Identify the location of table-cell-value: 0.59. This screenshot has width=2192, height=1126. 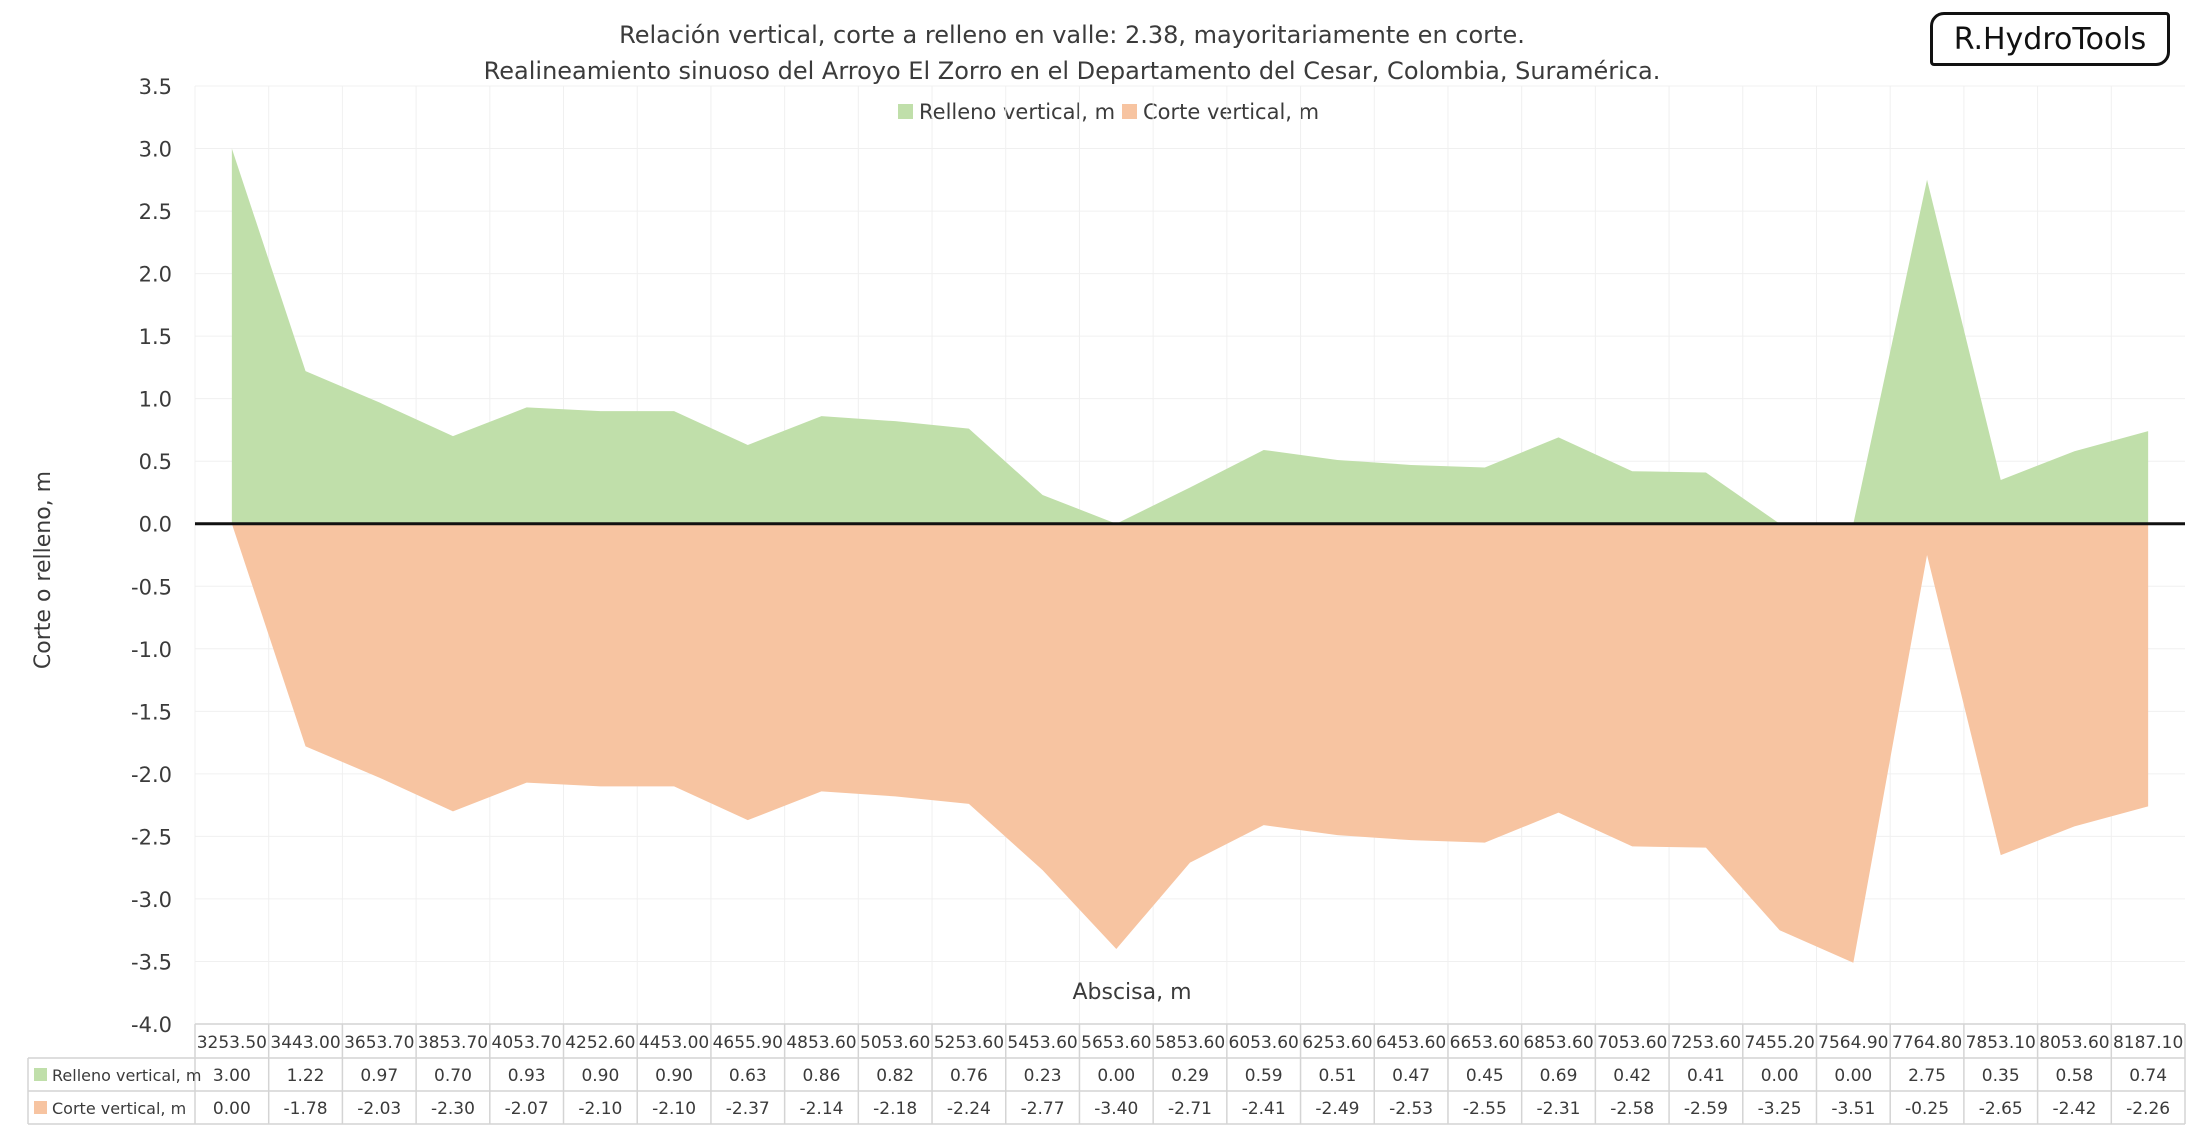
(1264, 1076).